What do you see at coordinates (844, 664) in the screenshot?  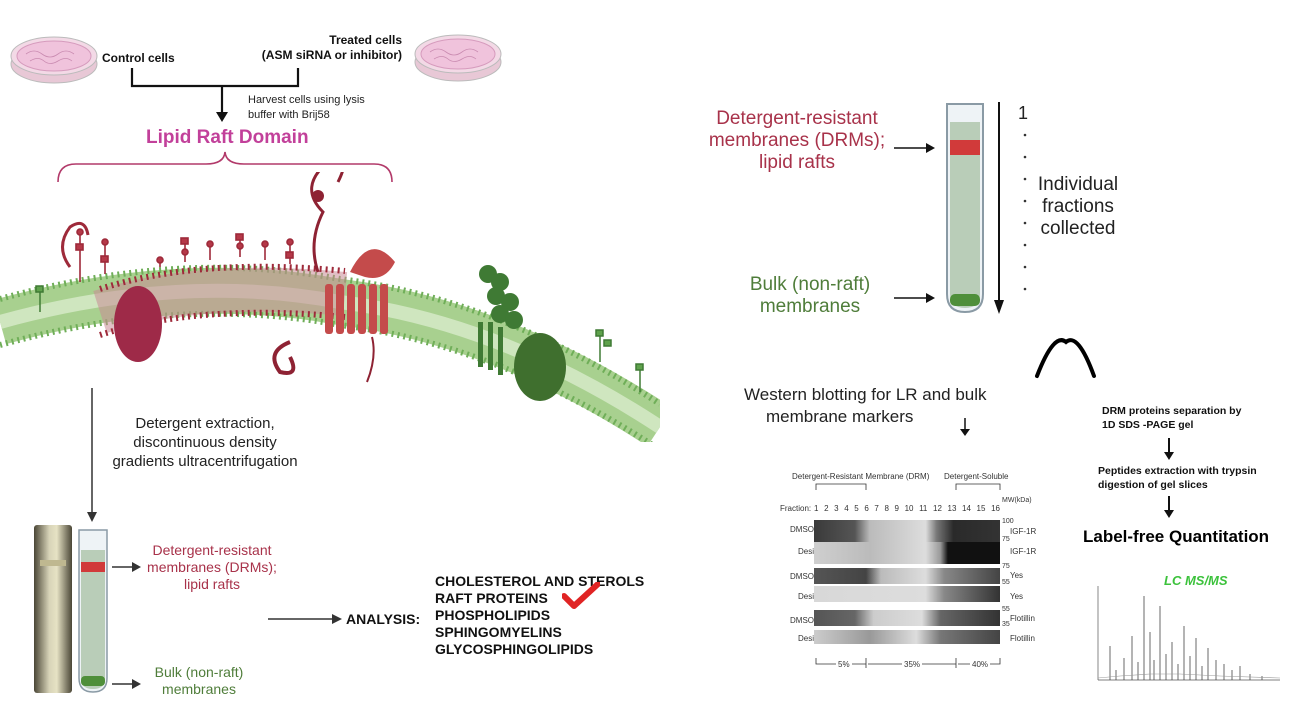 I see `blot-percent: 5%` at bounding box center [844, 664].